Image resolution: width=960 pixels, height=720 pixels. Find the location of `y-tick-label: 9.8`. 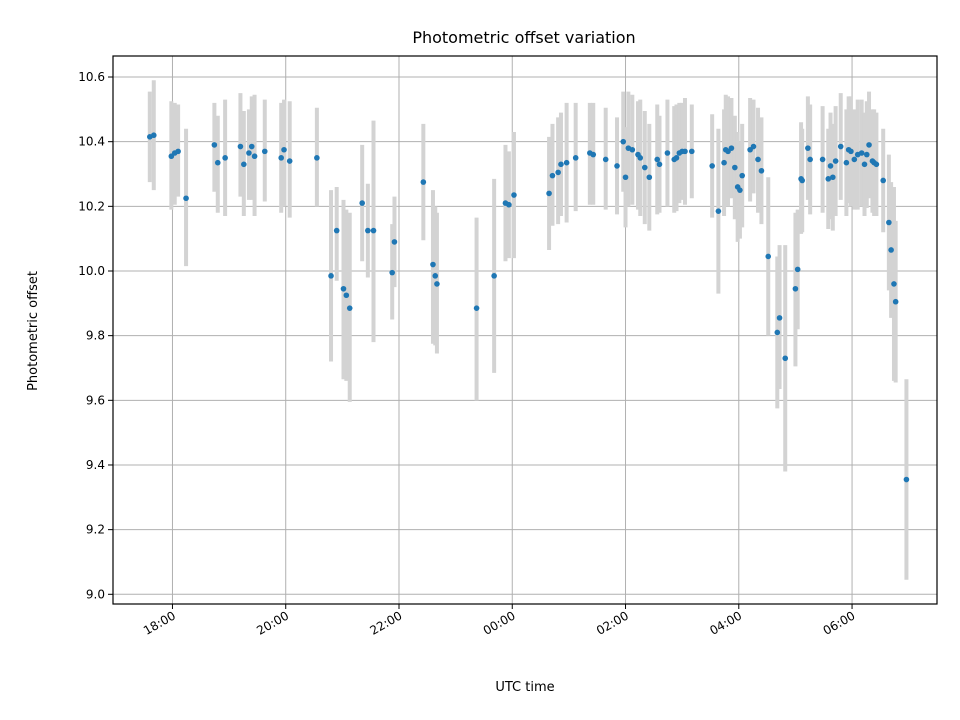

y-tick-label: 9.8 is located at coordinates (95, 336).